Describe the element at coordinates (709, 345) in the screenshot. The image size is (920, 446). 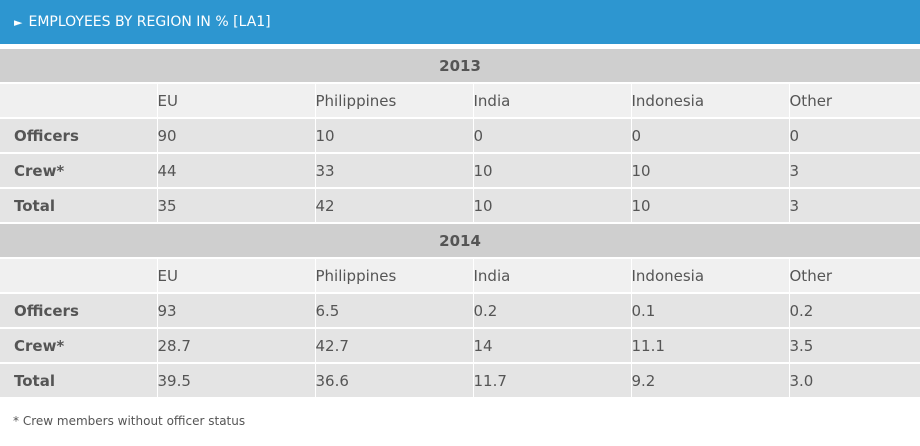
I see `table-cell: 11.1` at that location.